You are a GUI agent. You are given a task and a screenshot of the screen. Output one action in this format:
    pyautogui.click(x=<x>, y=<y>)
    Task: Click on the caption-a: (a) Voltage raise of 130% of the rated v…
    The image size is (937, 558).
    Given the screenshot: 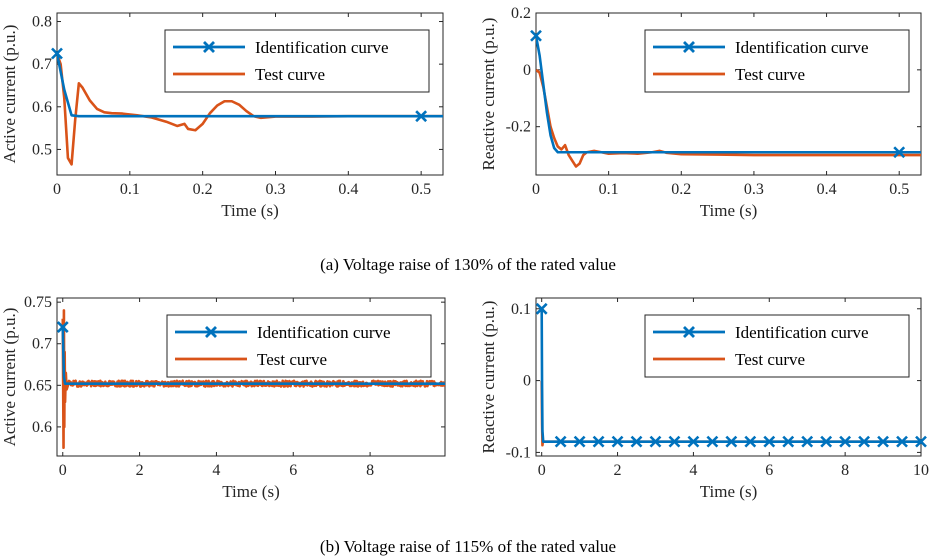 What is the action you would take?
    pyautogui.click(x=468, y=264)
    